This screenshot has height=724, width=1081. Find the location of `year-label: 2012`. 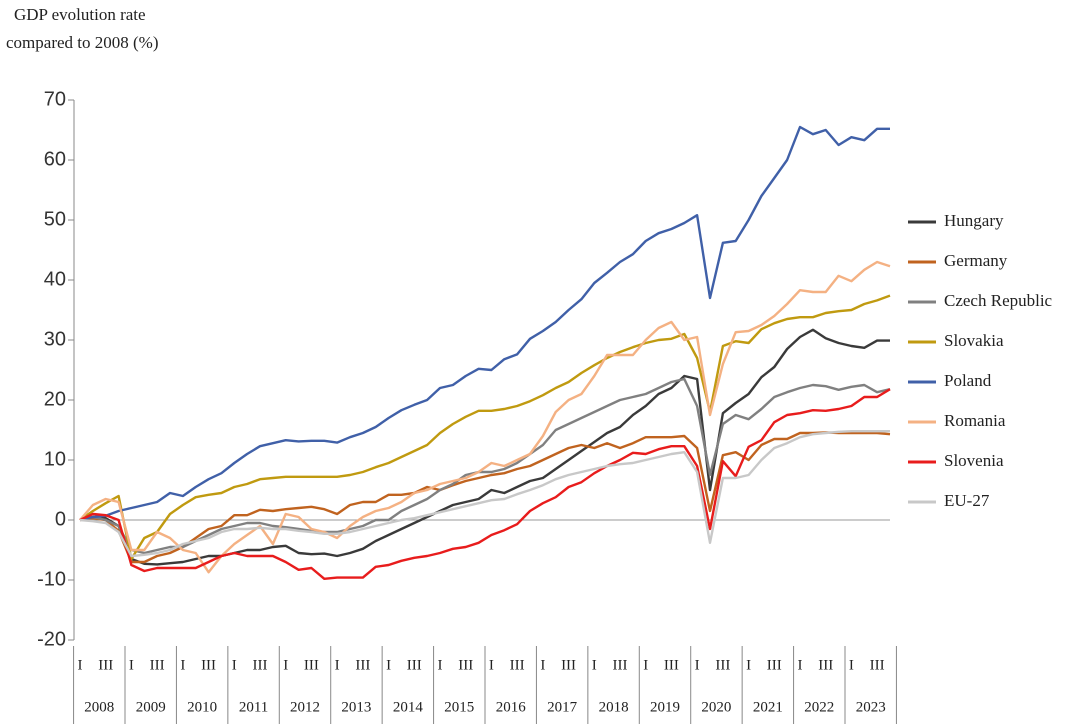

year-label: 2012 is located at coordinates (305, 707).